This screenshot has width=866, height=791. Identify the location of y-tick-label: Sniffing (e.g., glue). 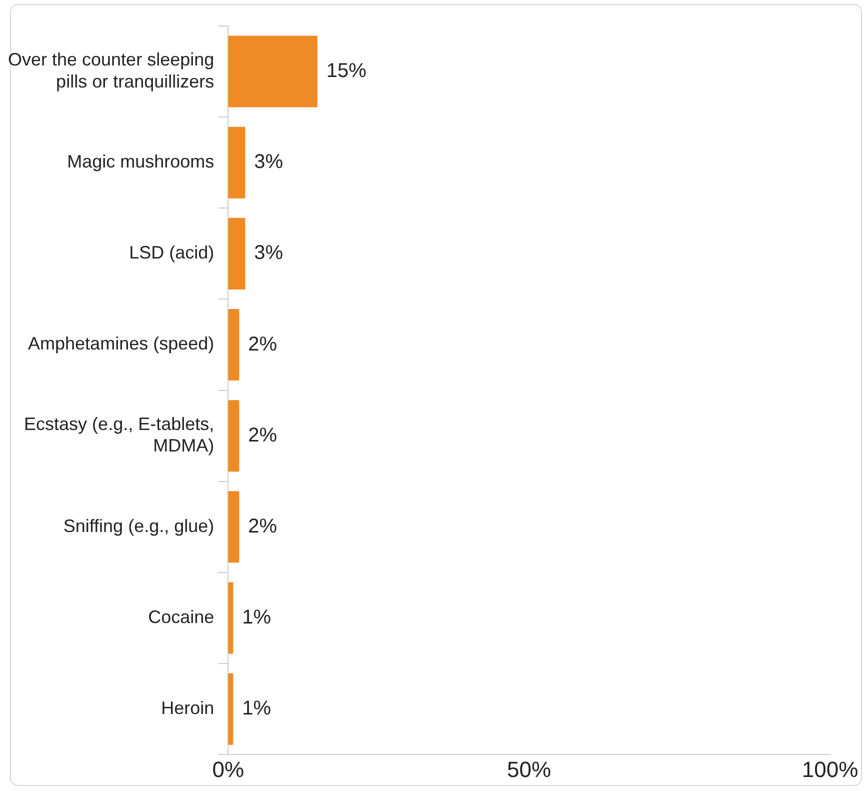
(138, 526).